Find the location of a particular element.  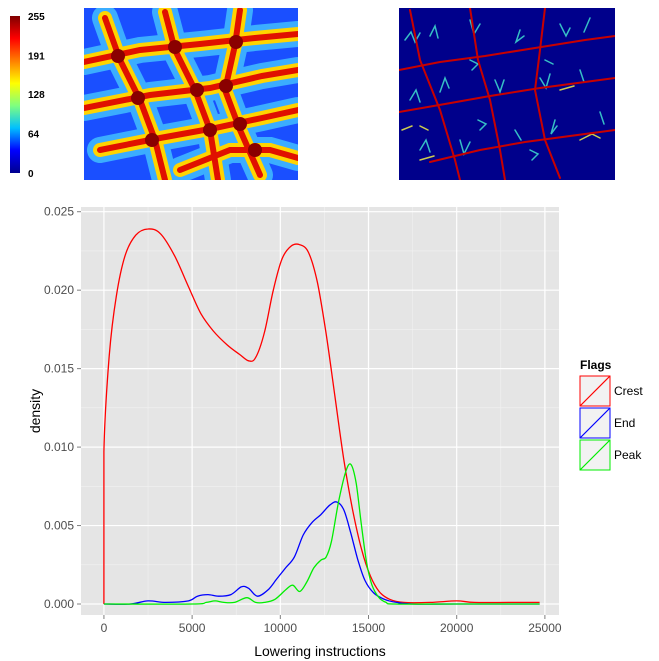

legend-label: Crest is located at coordinates (628, 391).